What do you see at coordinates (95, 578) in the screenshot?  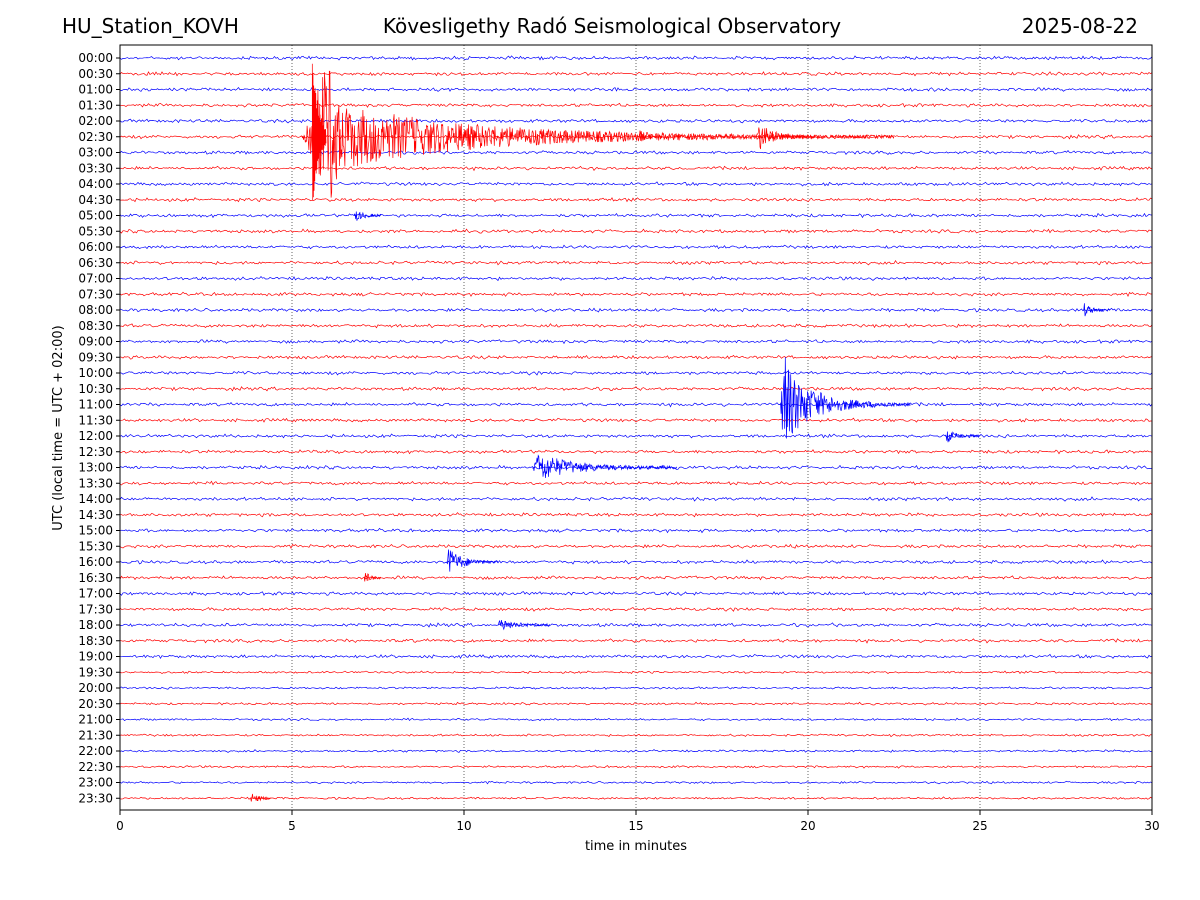 I see `y-tick-label: 16:30` at bounding box center [95, 578].